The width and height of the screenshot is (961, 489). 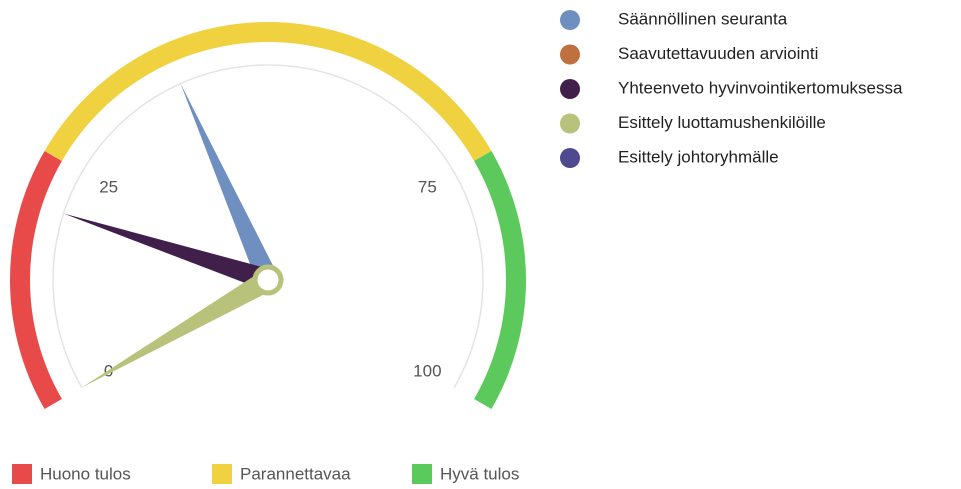 I want to click on band-legend-label: Parannettavaa, so click(x=295, y=473).